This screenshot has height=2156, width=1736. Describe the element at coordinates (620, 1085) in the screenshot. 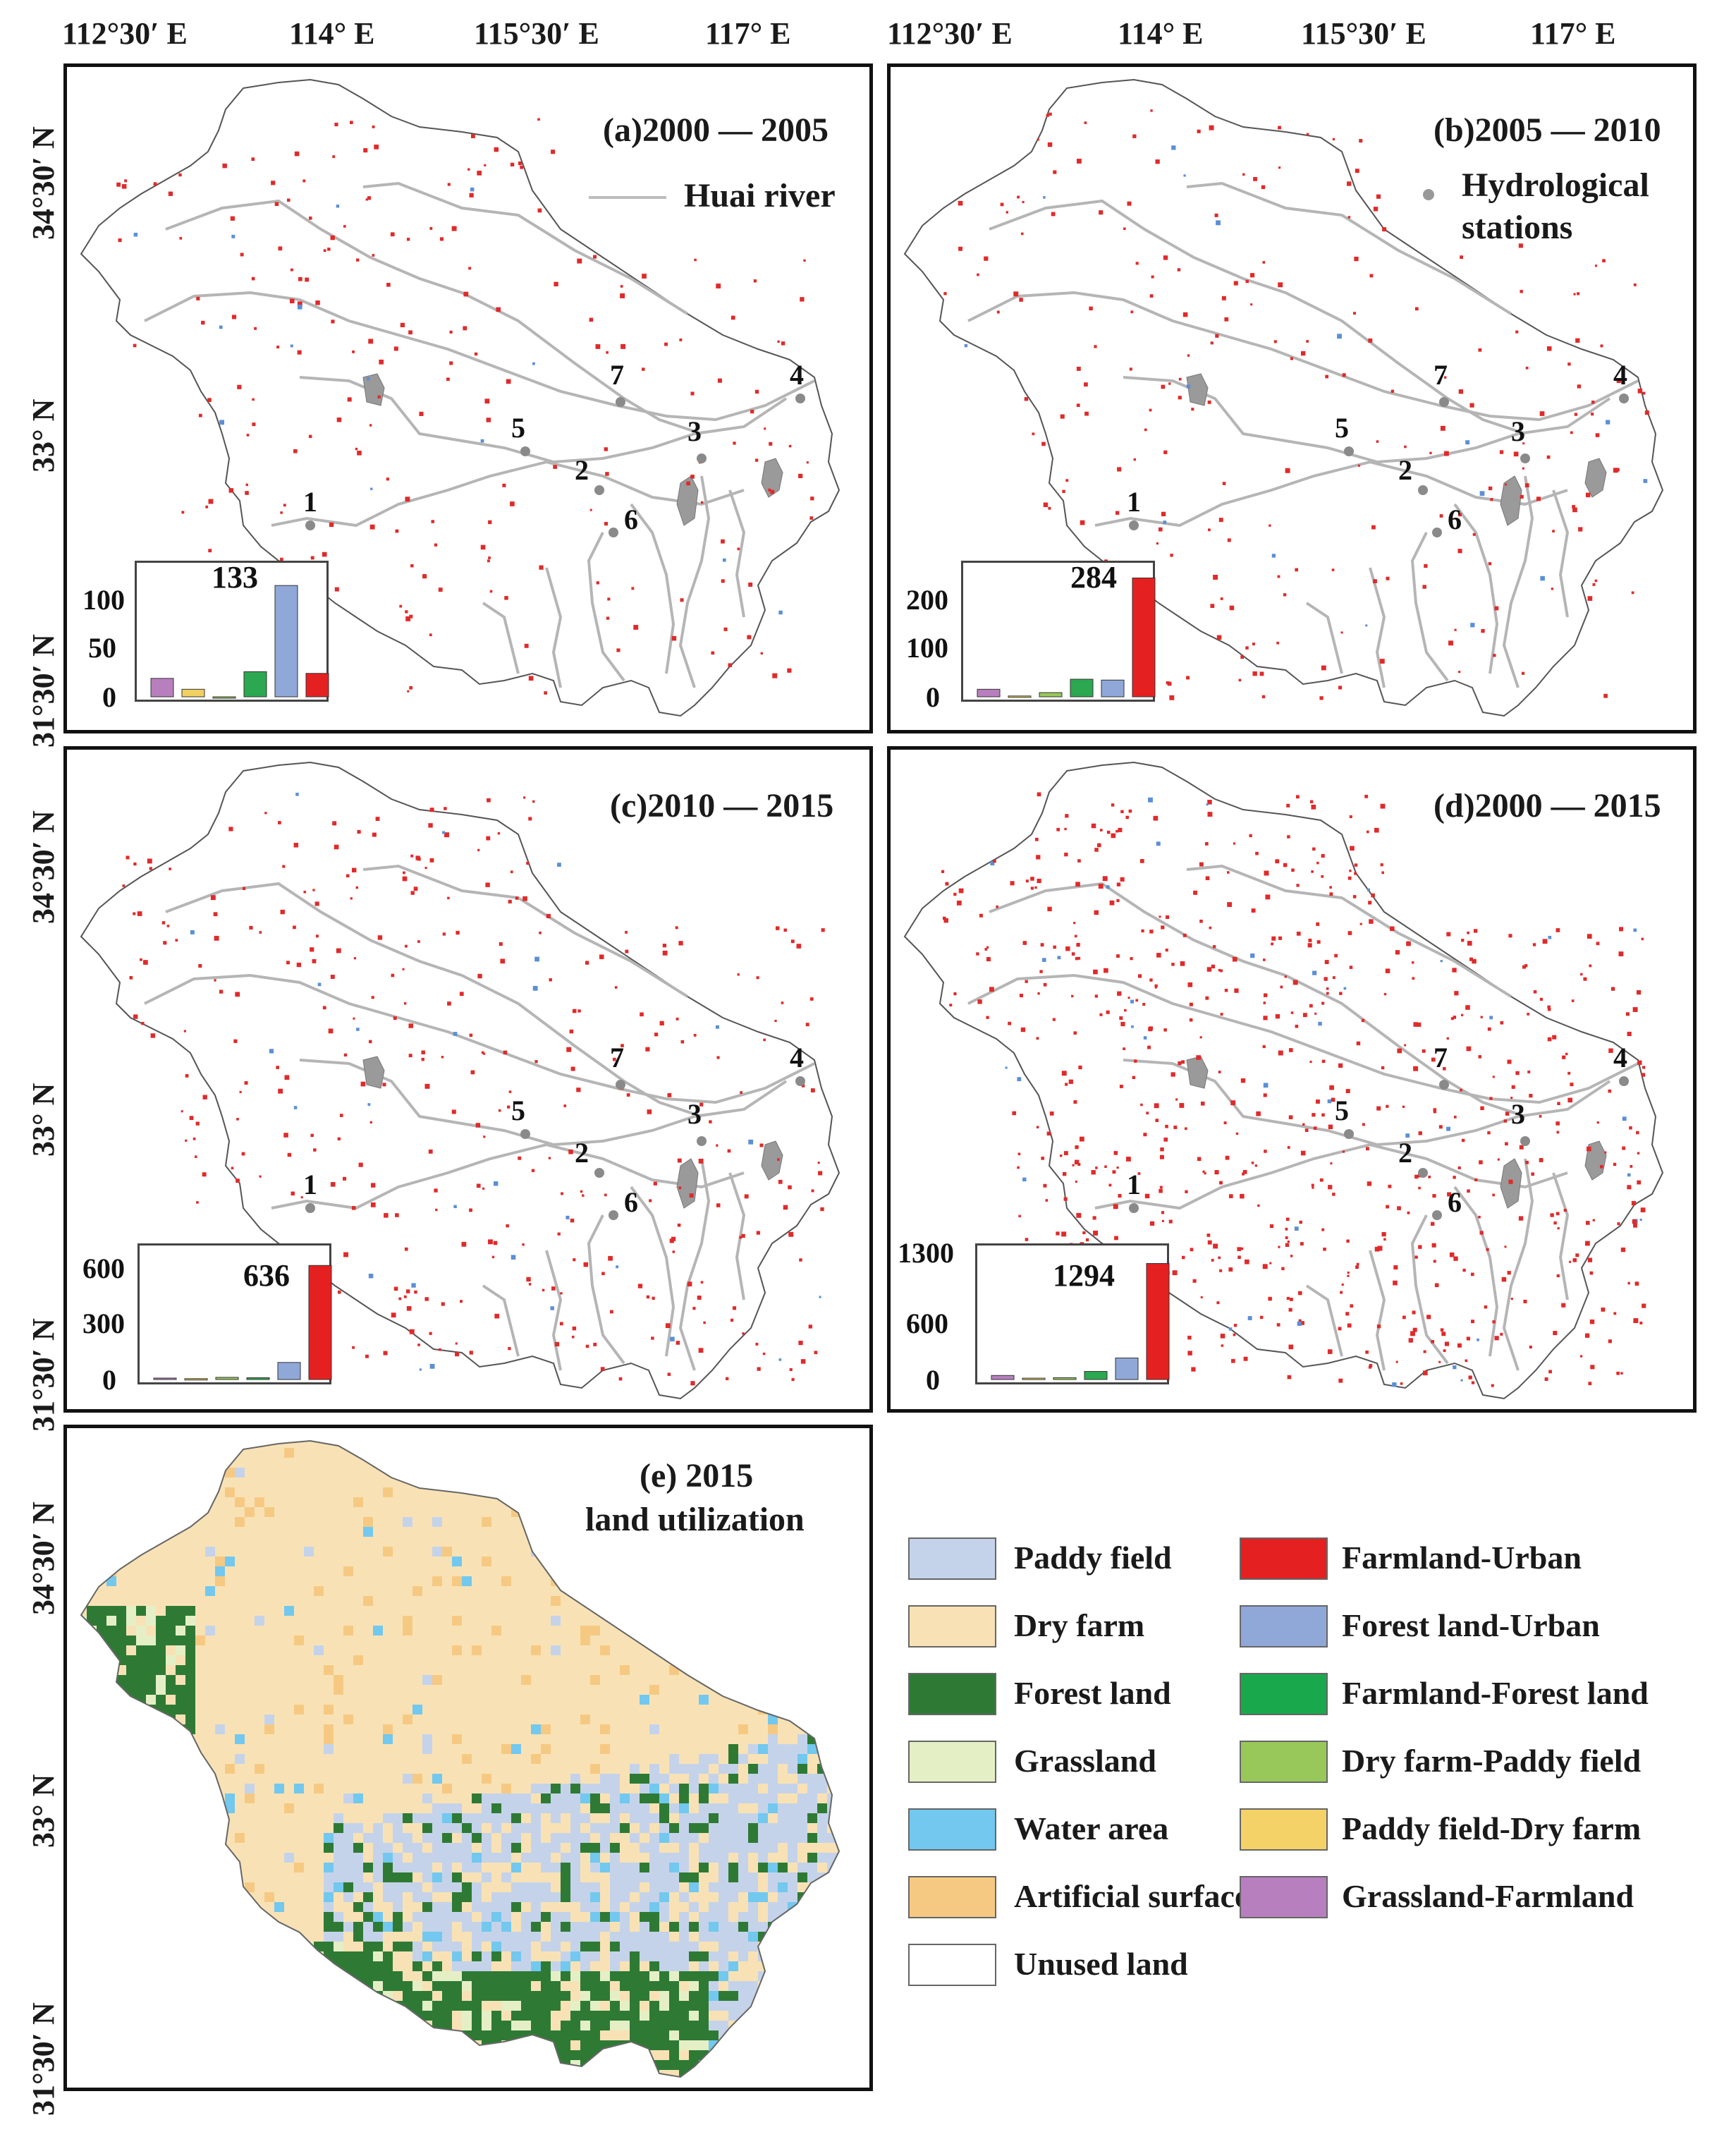

I see `hydrological-station` at that location.